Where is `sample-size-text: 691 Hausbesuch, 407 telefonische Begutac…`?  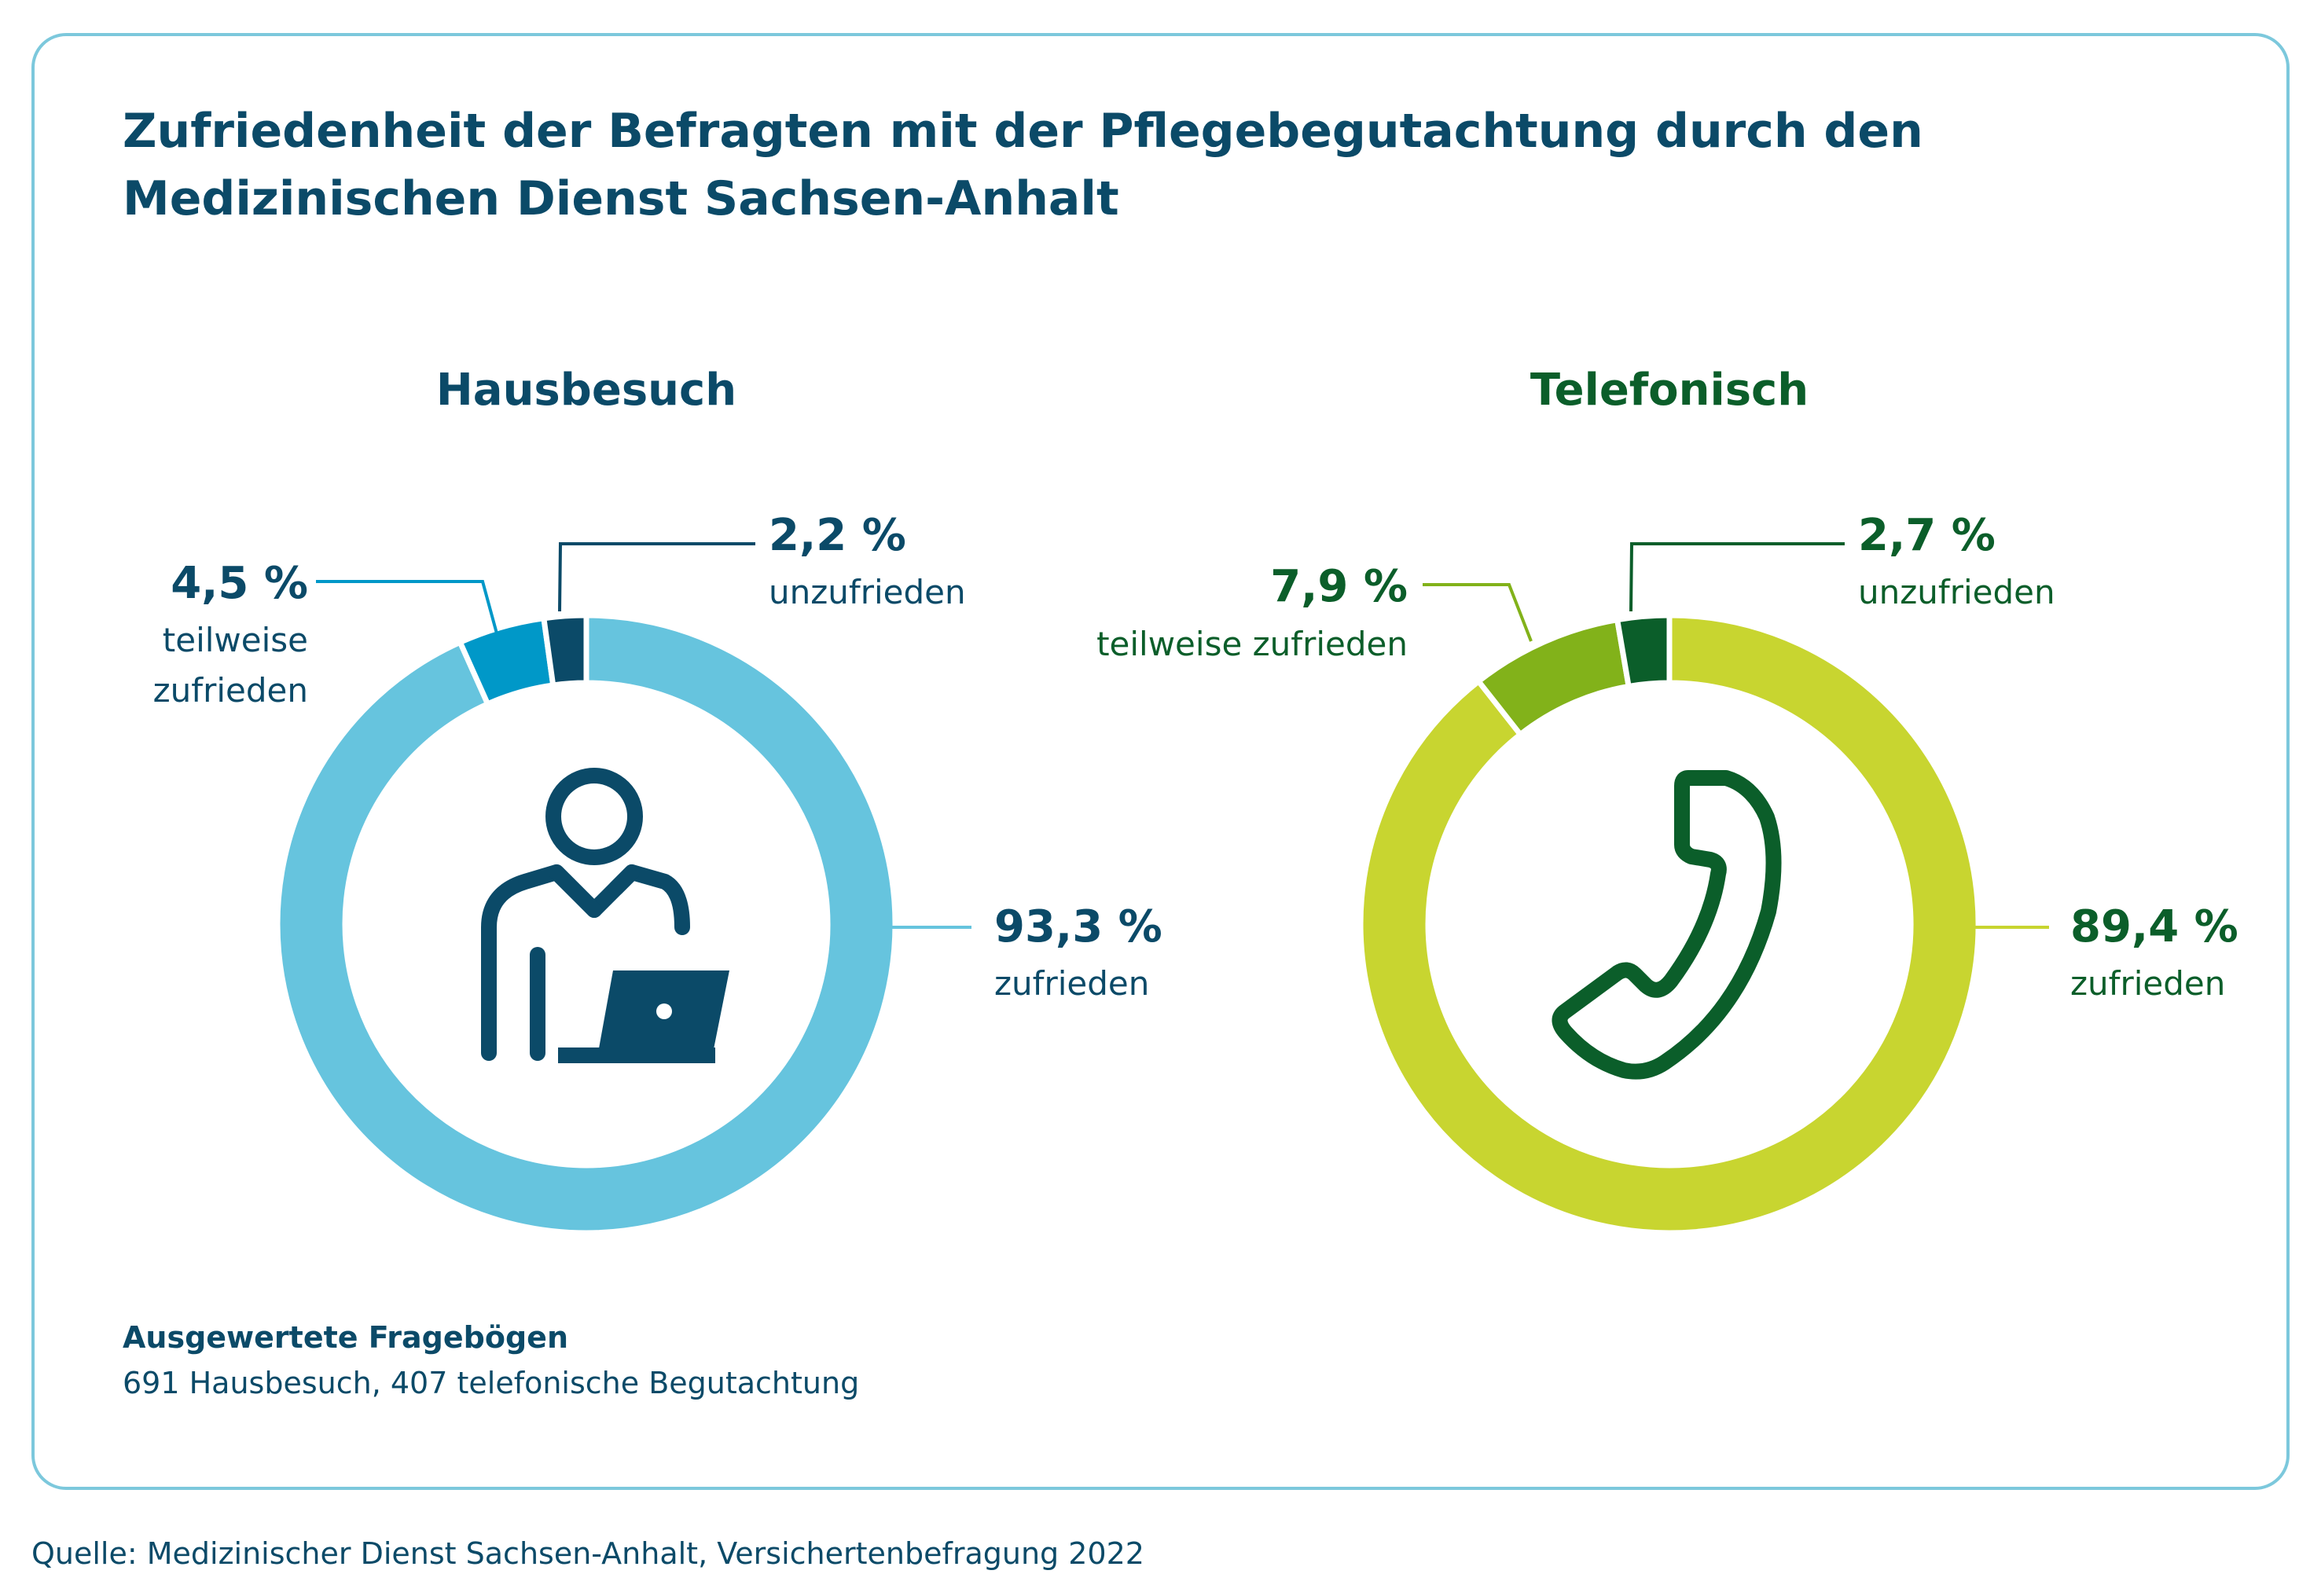
sample-size-text: 691 Hausbesuch, 407 telefonische Begutac… is located at coordinates (492, 1383).